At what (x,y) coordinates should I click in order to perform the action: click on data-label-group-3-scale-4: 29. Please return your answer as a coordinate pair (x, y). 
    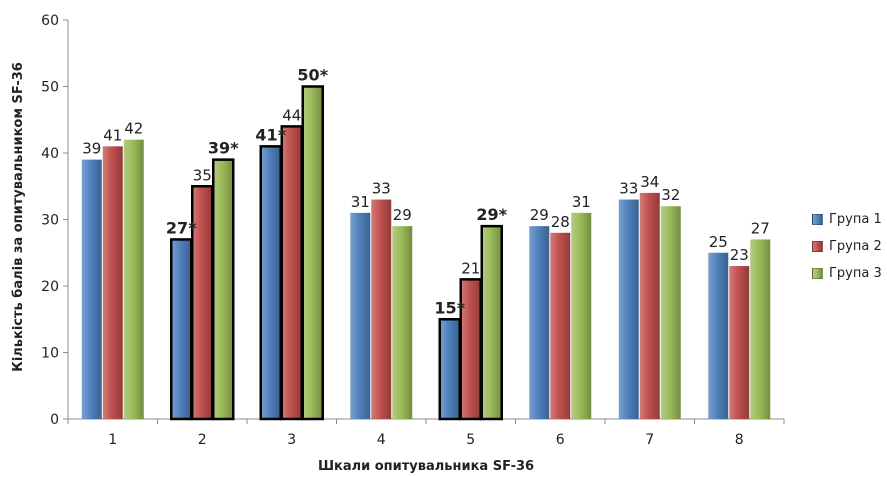
    Looking at the image, I should click on (402, 215).